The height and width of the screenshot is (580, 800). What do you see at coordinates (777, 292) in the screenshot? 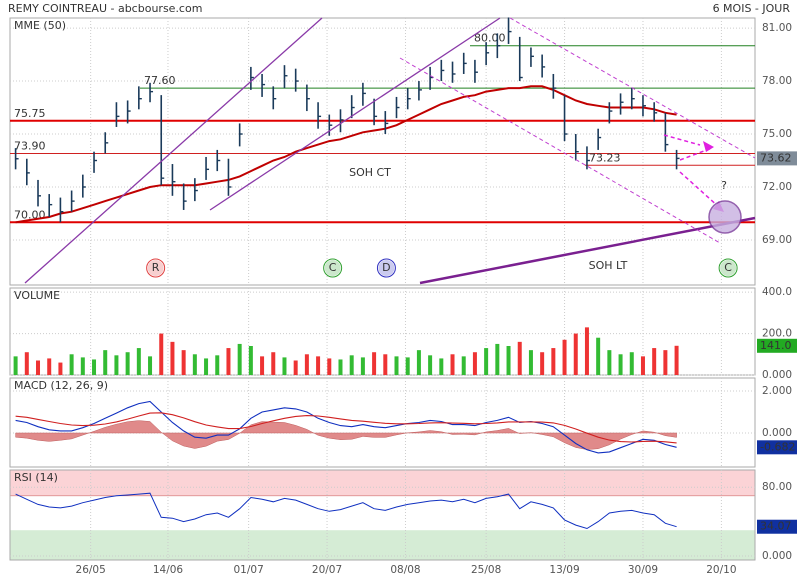
I see `y-tick-label: 400.0` at bounding box center [777, 292].